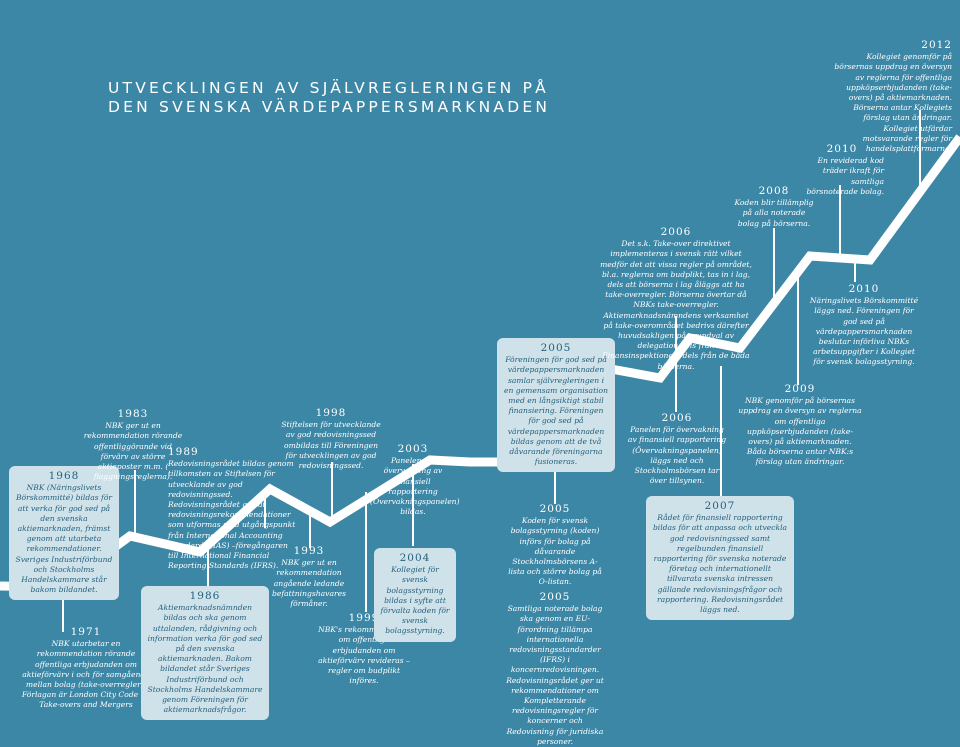 Image resolution: width=960 pixels, height=747 pixels. Describe the element at coordinates (936, 45) in the screenshot. I see `event-2012-year: 2012` at that location.